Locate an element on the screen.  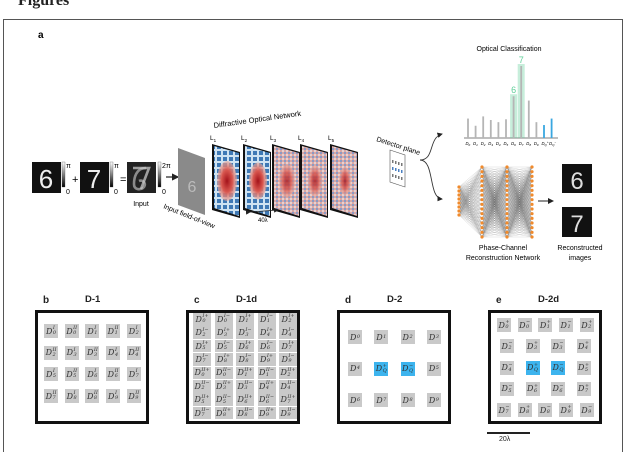
cell-superscript: I+ is located at coordinates (270, 356).